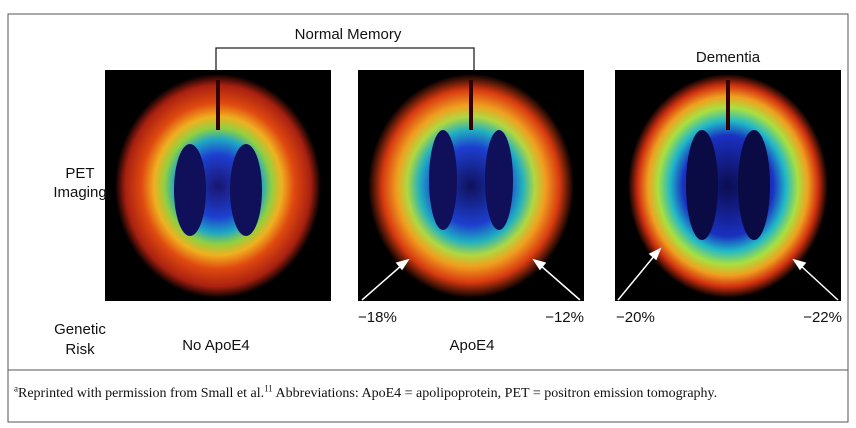 This screenshot has height=428, width=856. I want to click on footnote-marker: a, so click(16, 388).